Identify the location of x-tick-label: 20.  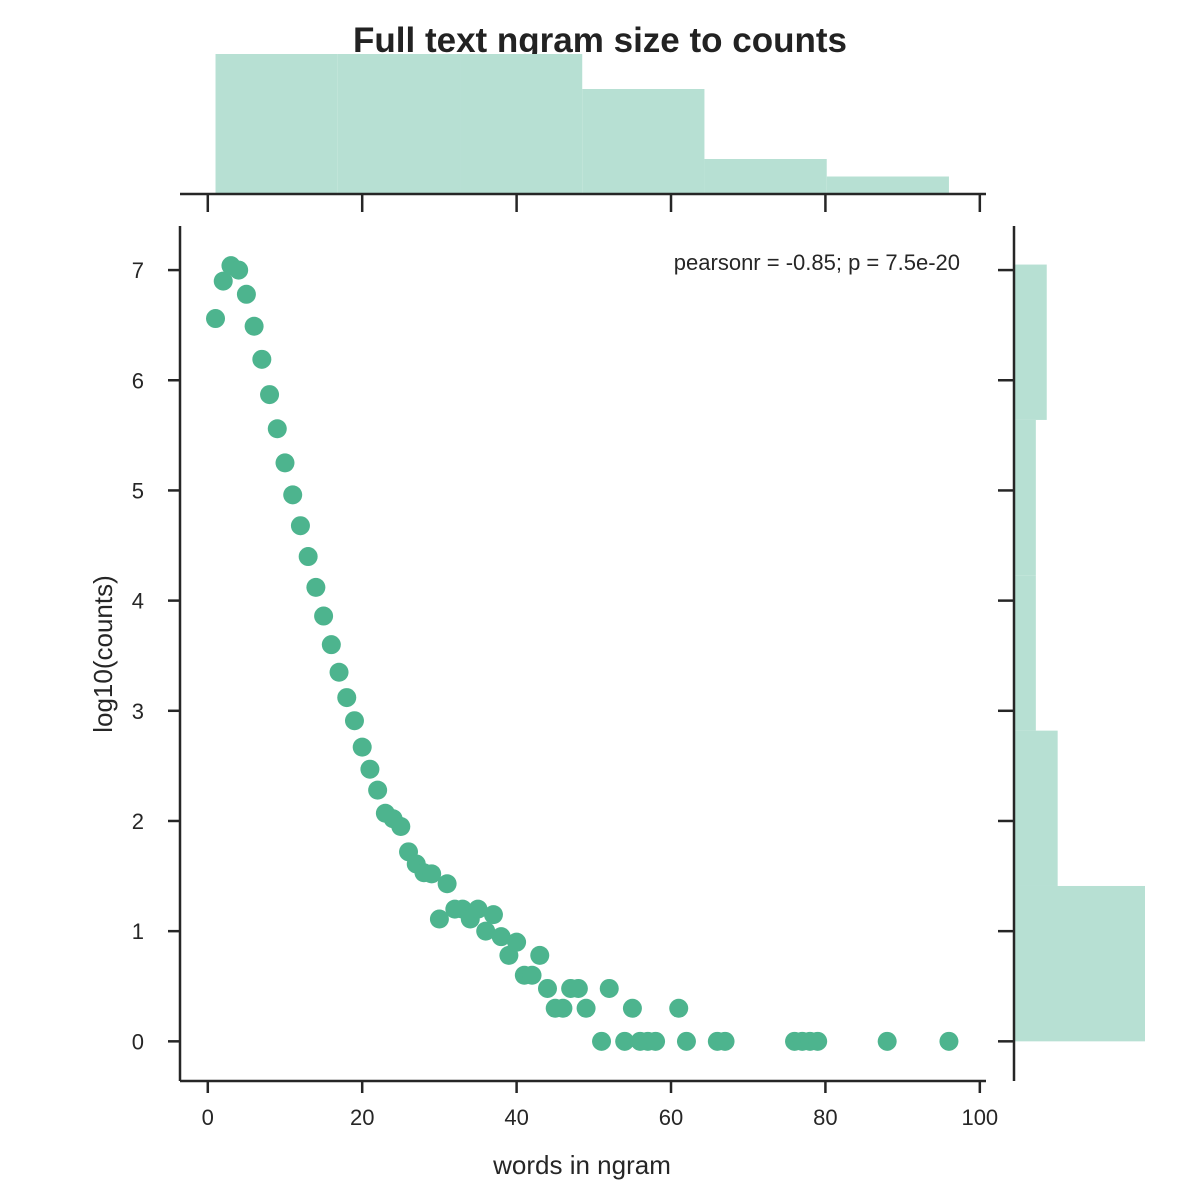
(362, 1117).